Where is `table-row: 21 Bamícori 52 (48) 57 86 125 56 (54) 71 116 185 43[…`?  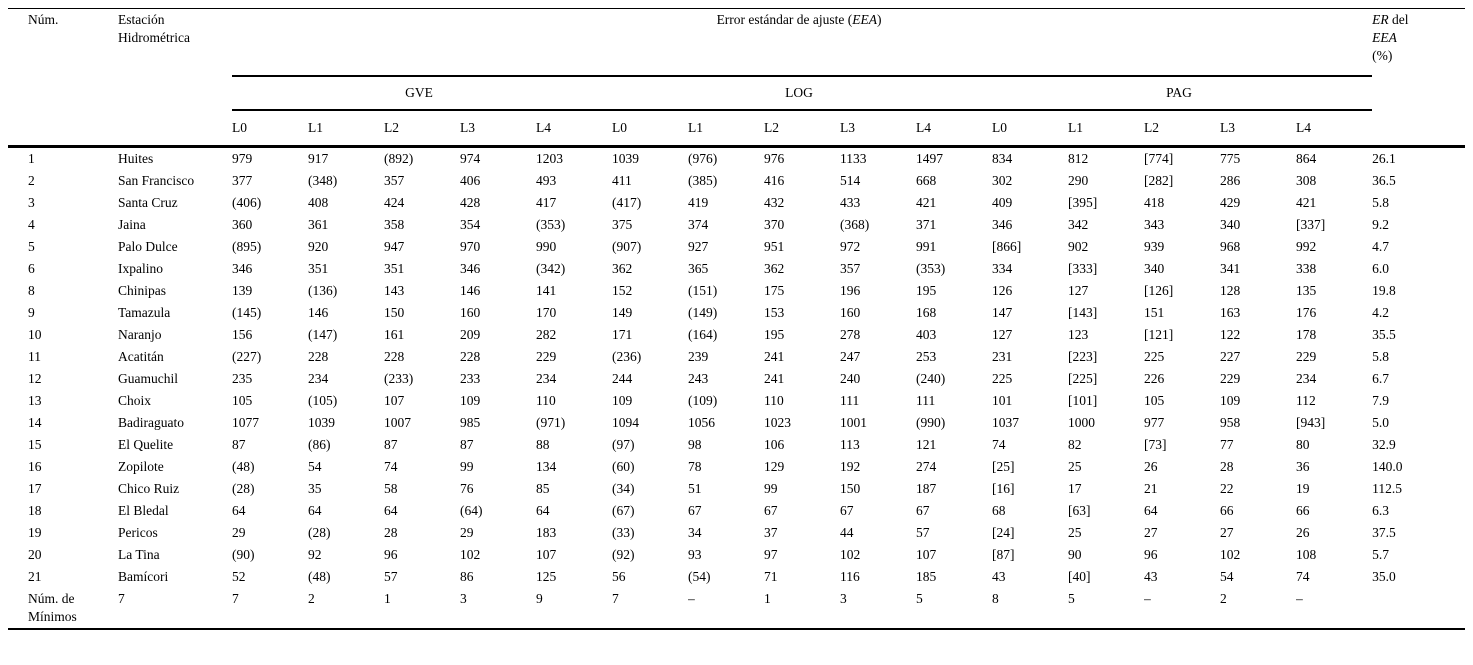
table-row: 21 Bamícori 52 (48) 57 86 125 56 (54) 71 116 185 43[… is located at coordinates (737, 577).